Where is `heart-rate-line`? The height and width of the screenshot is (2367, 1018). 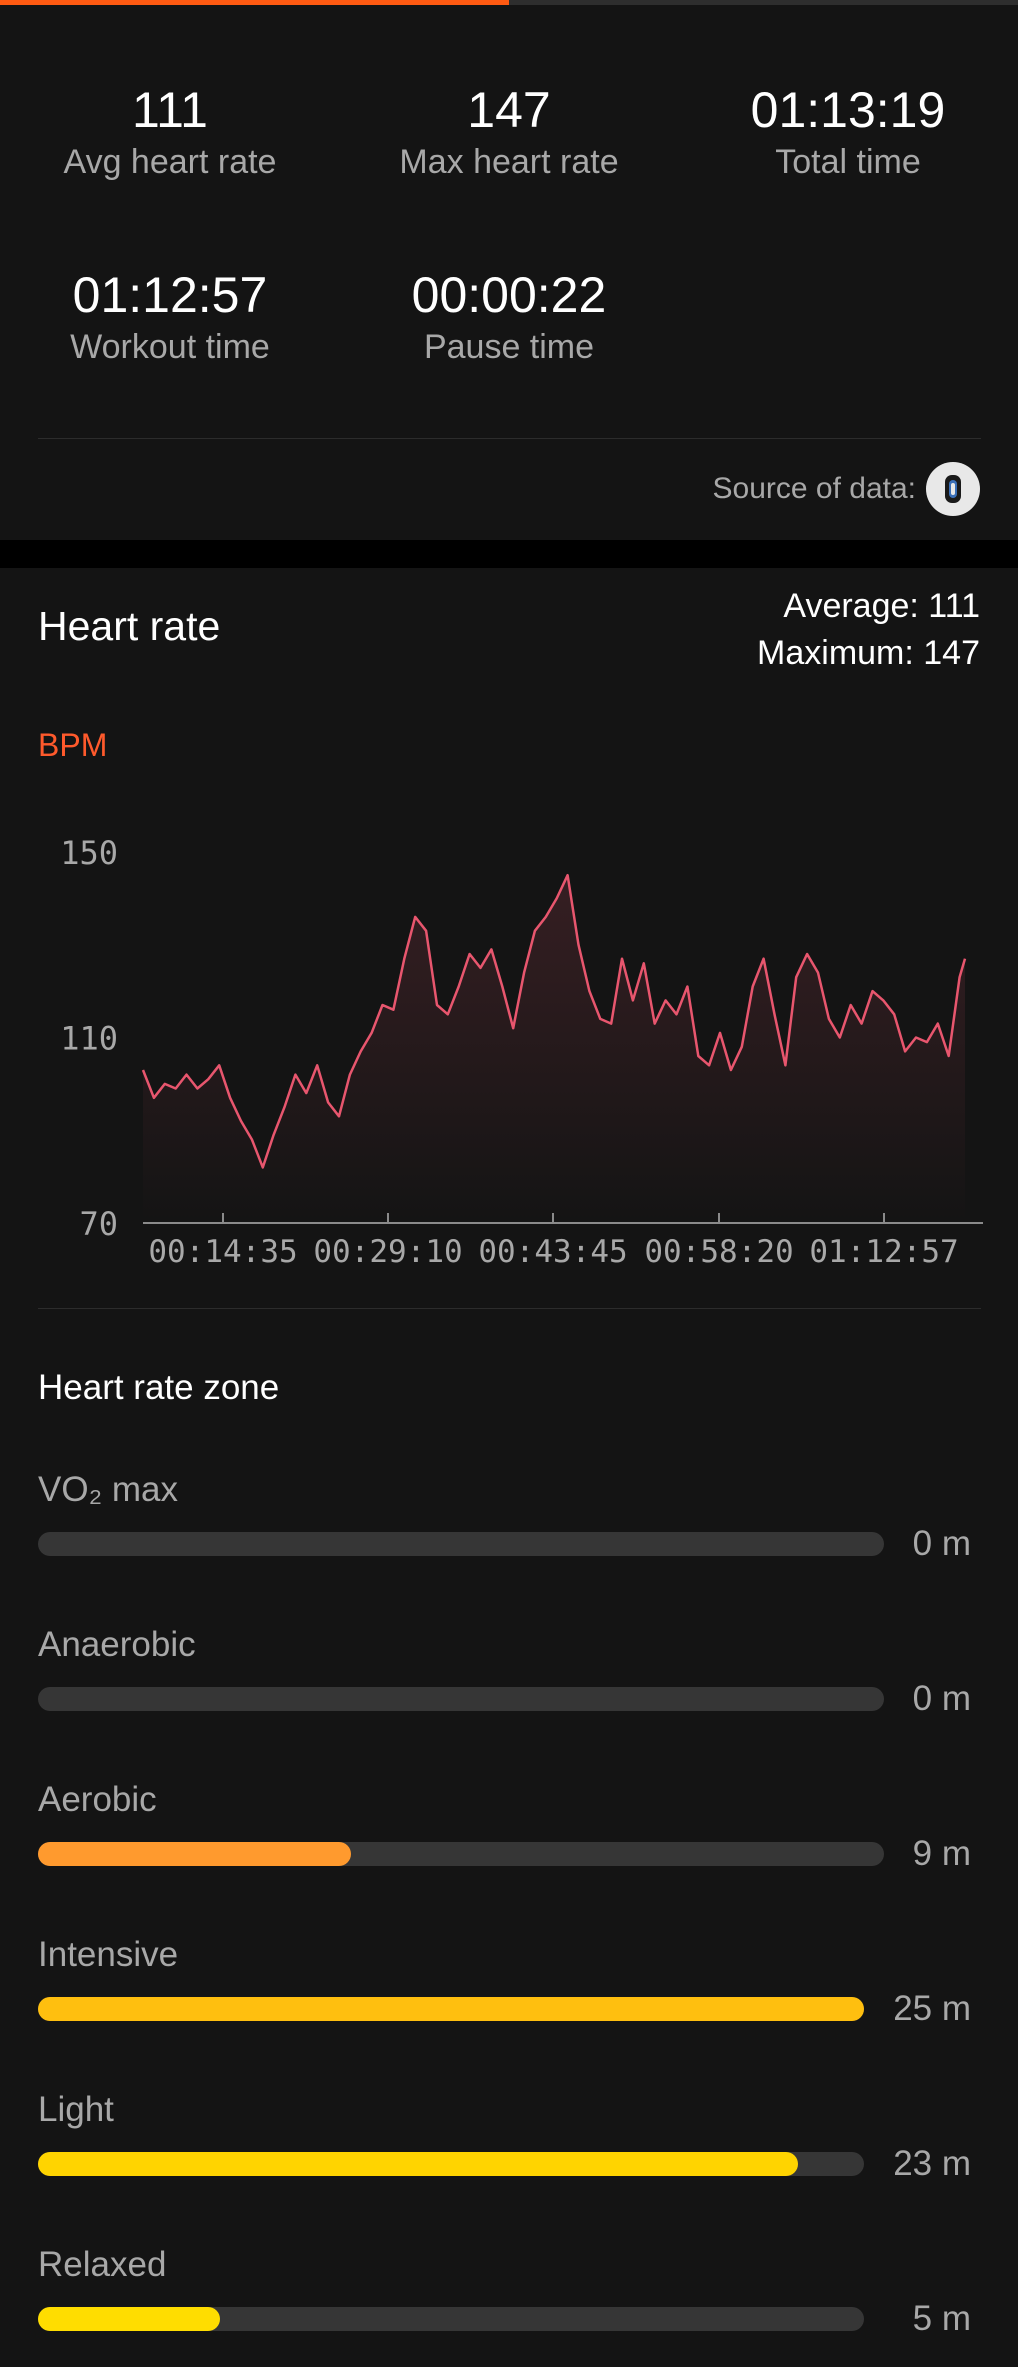
heart-rate-line is located at coordinates (554, 1021).